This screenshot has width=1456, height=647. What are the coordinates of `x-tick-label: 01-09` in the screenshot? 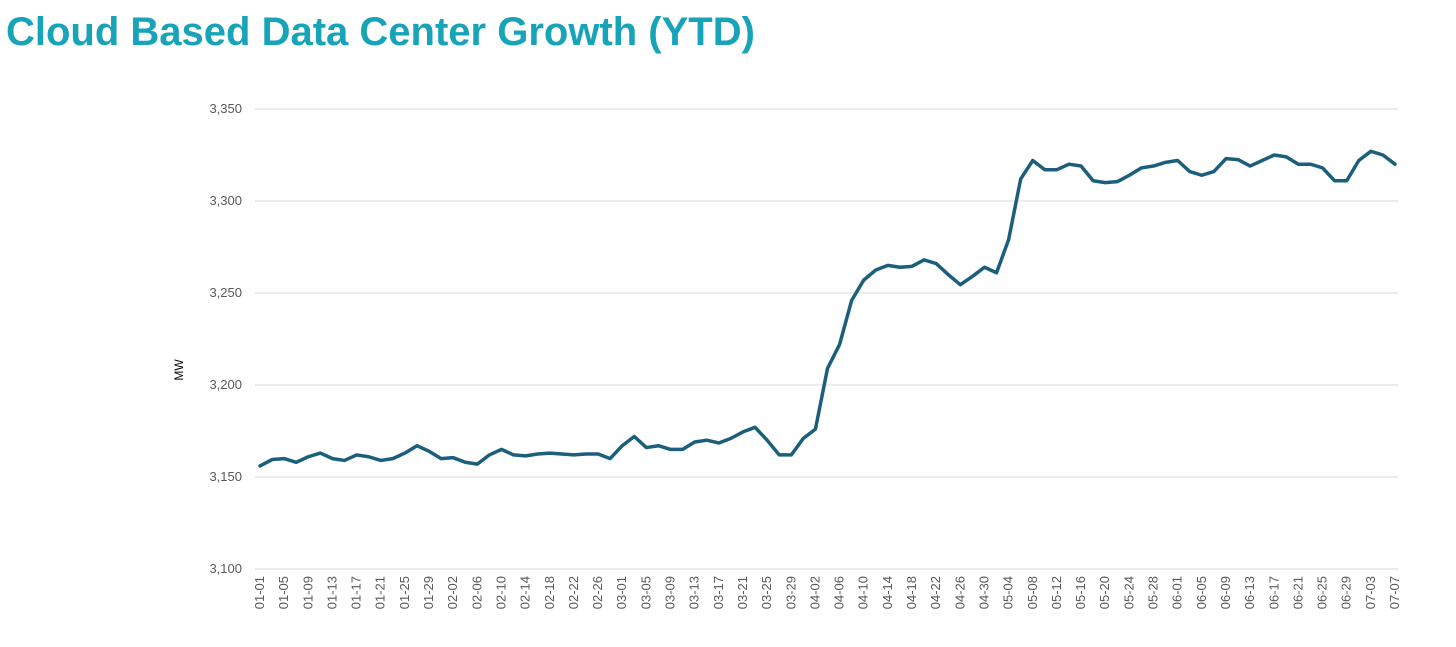 It's located at (307, 592).